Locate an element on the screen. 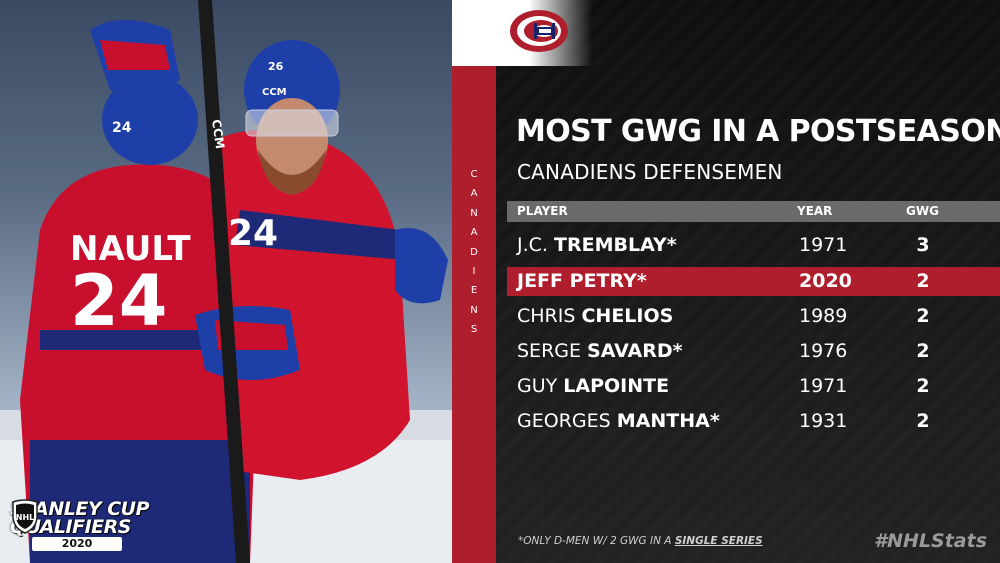 This screenshot has height=563, width=1000. team-name-vertical: C A N A D I E N S is located at coordinates (474, 280).